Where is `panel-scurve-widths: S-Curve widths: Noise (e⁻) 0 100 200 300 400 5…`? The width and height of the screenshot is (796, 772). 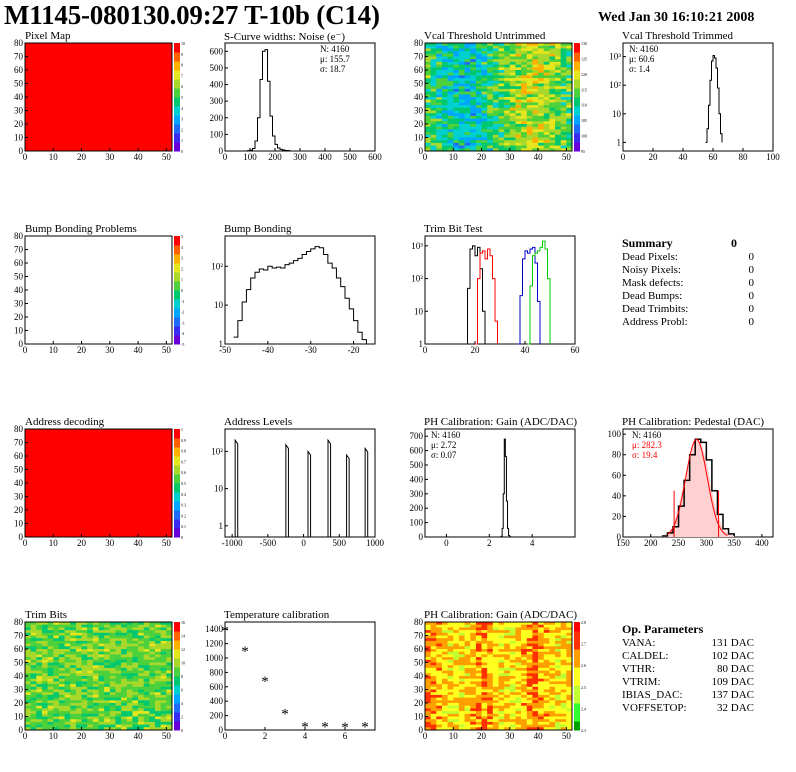
panel-scurve-widths: S-Curve widths: Noise (e⁻) 0 100 200 300 400 5… is located at coordinates (298, 96).